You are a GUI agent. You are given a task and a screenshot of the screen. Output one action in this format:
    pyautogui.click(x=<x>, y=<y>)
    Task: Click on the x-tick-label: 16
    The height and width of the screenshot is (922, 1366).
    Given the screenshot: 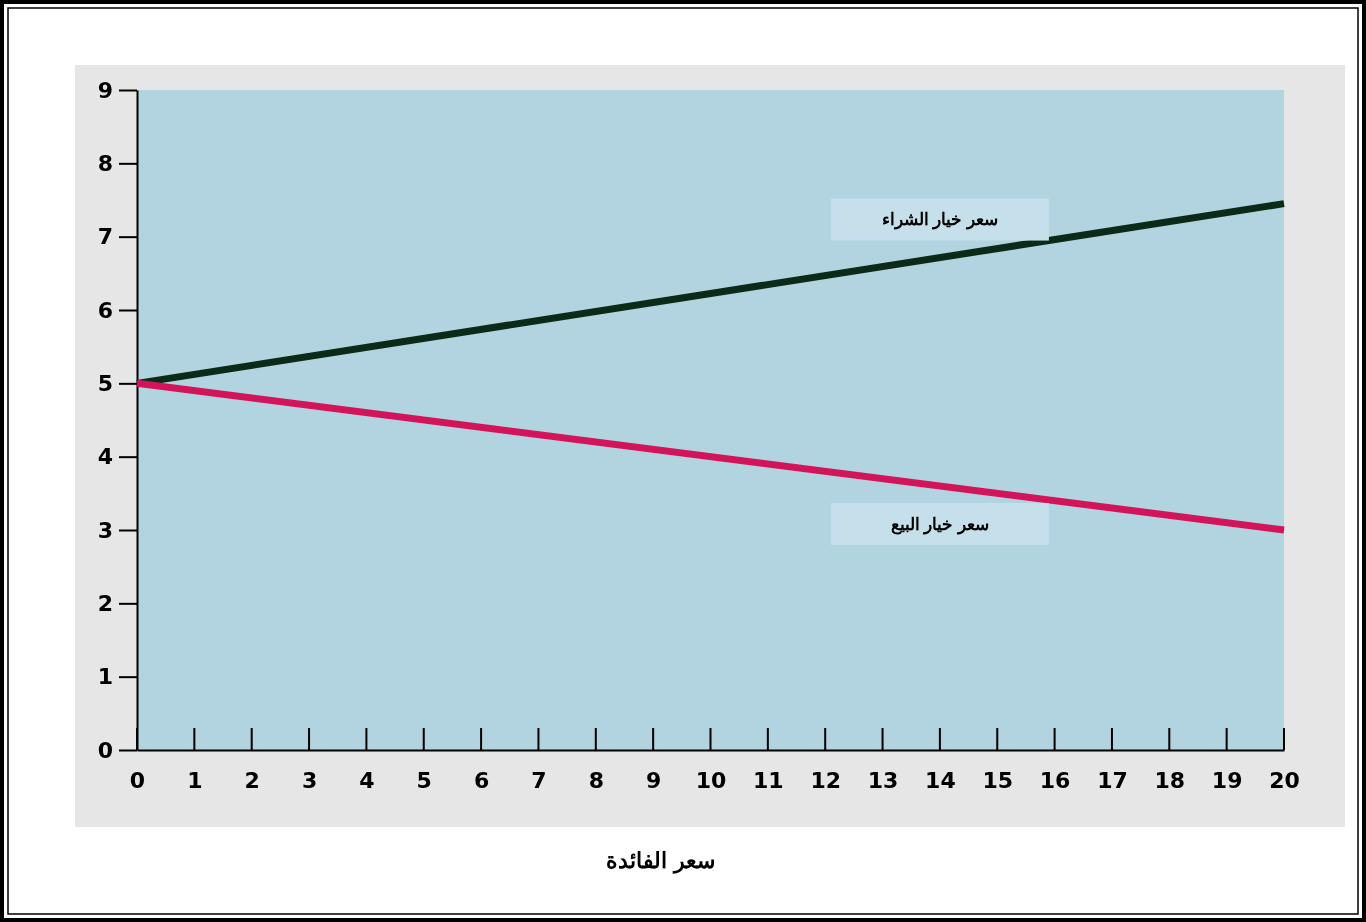 What is the action you would take?
    pyautogui.click(x=1055, y=780)
    